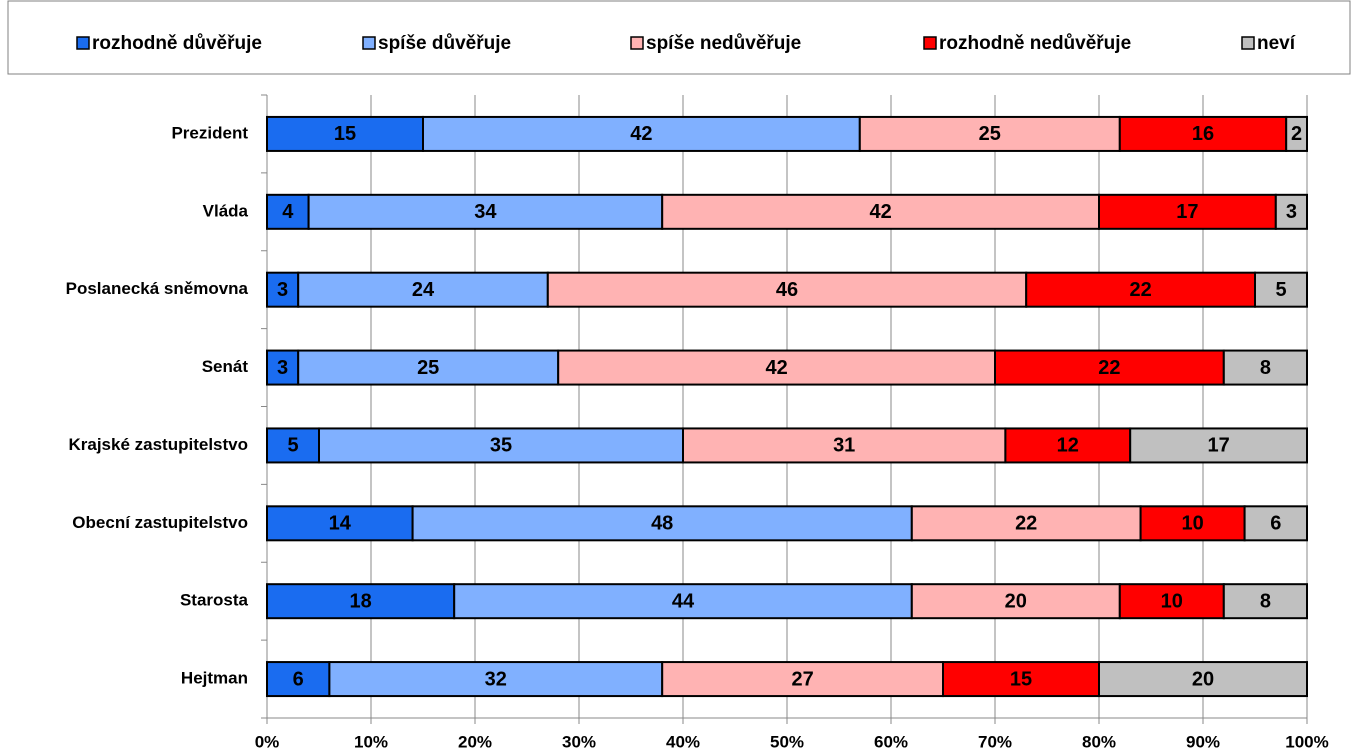  What do you see at coordinates (995, 741) in the screenshot?
I see `x-tick-label: 70%` at bounding box center [995, 741].